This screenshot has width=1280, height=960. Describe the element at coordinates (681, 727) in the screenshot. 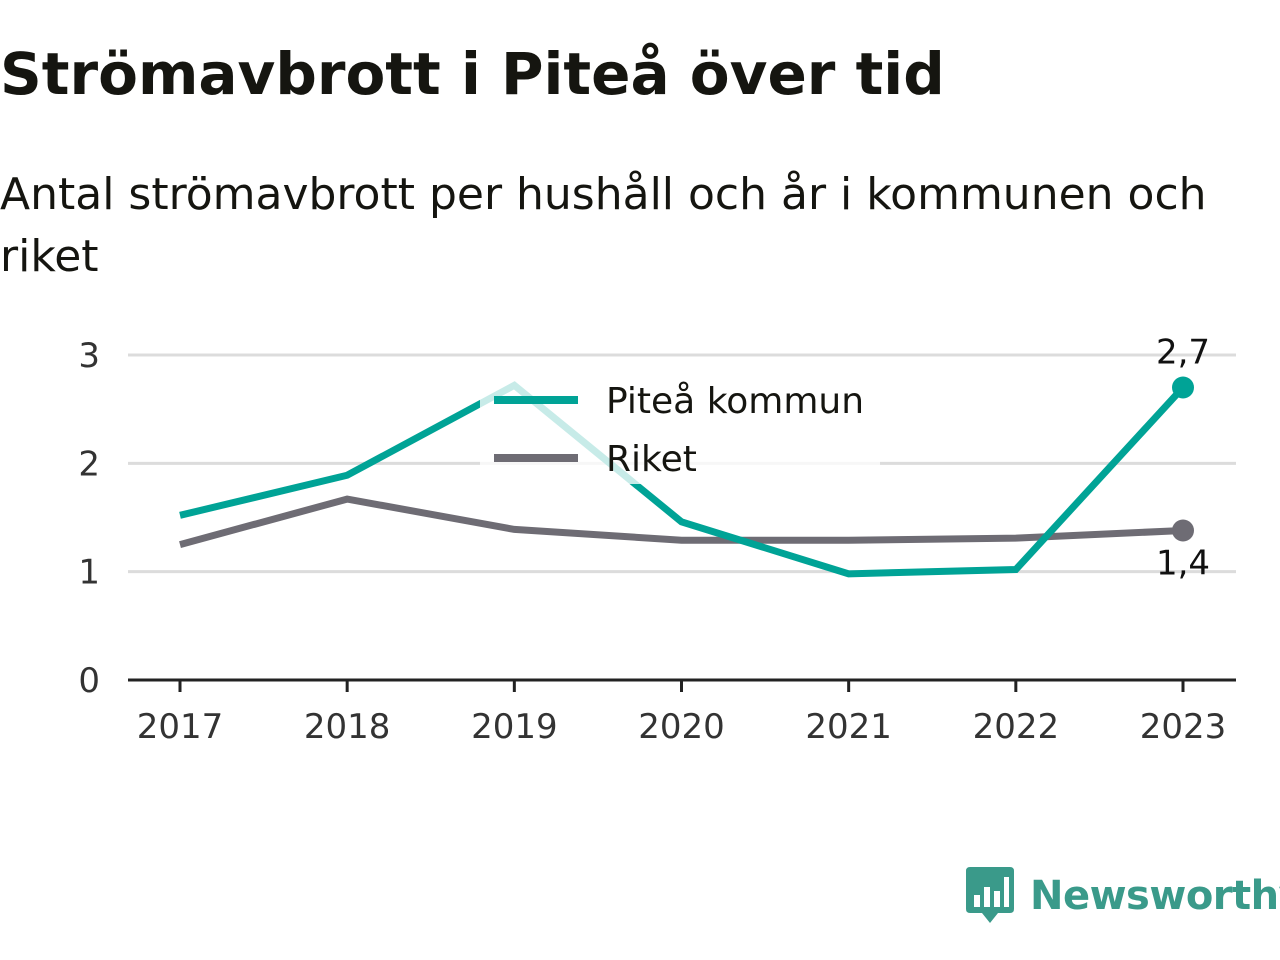

I see `x-tick-label: 2020` at that location.